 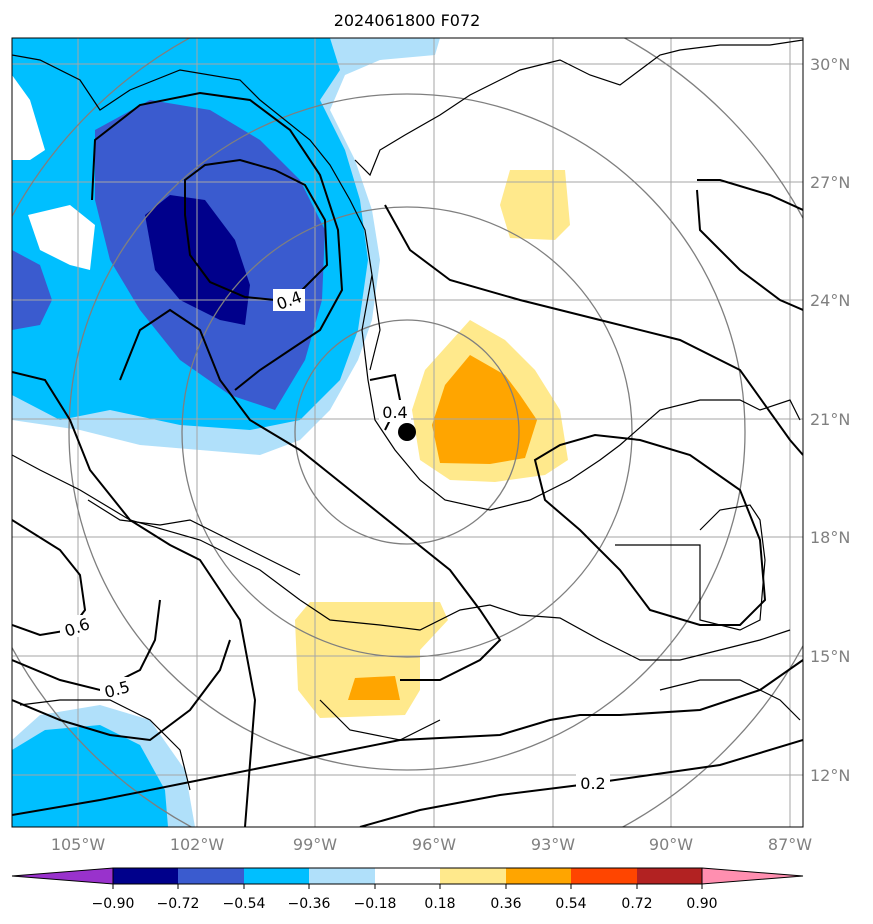 What do you see at coordinates (407, 886) in the screenshot?
I see `colorbar-ticks` at bounding box center [407, 886].